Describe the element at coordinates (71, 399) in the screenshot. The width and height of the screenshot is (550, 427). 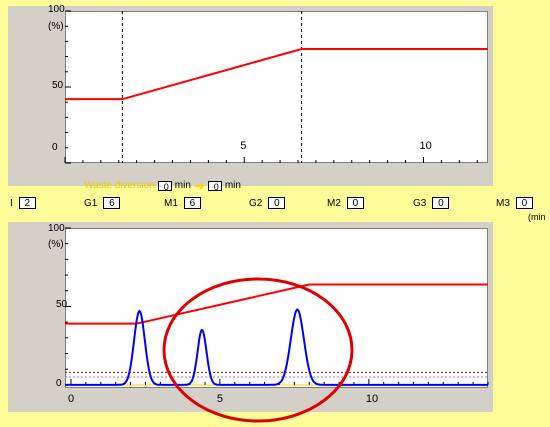
I see `x-tick-label: 0` at that location.